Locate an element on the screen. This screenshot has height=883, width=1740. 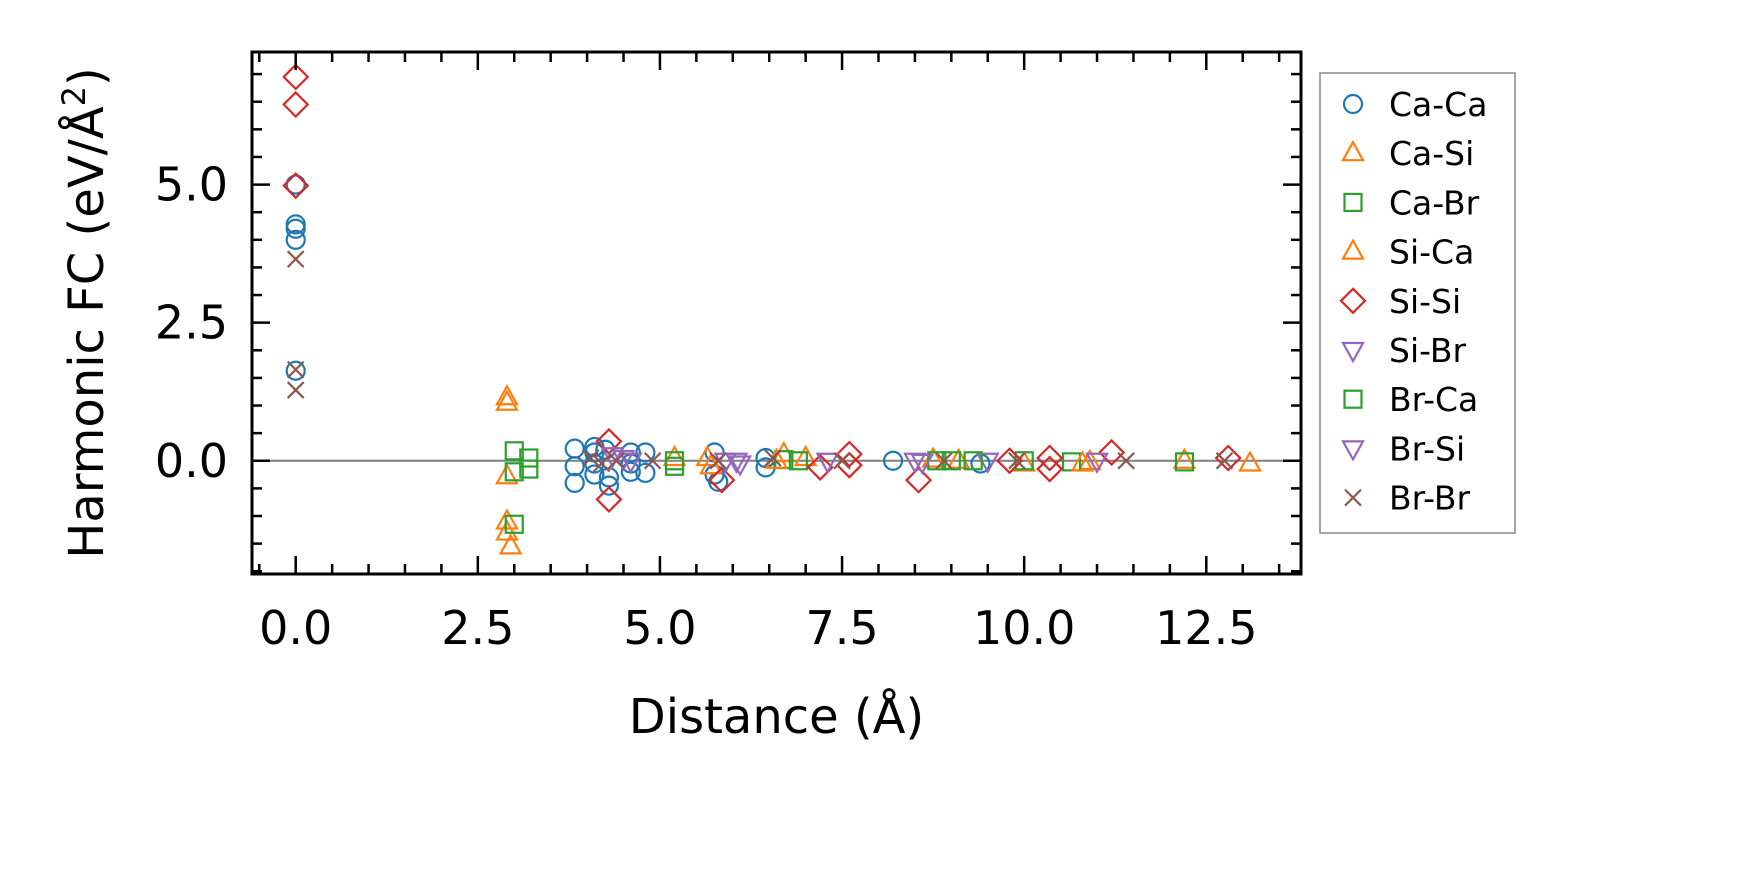
legend-label: Br-Ca is located at coordinates (1433, 399).